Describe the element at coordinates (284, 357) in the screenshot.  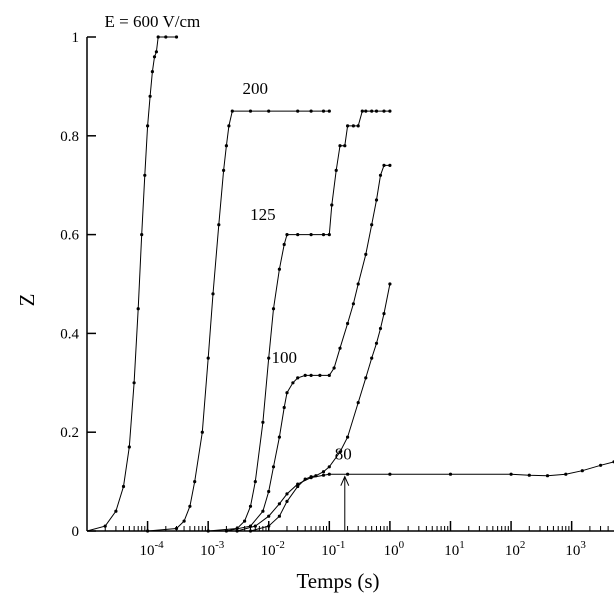
I see `curve-label: 100` at that location.